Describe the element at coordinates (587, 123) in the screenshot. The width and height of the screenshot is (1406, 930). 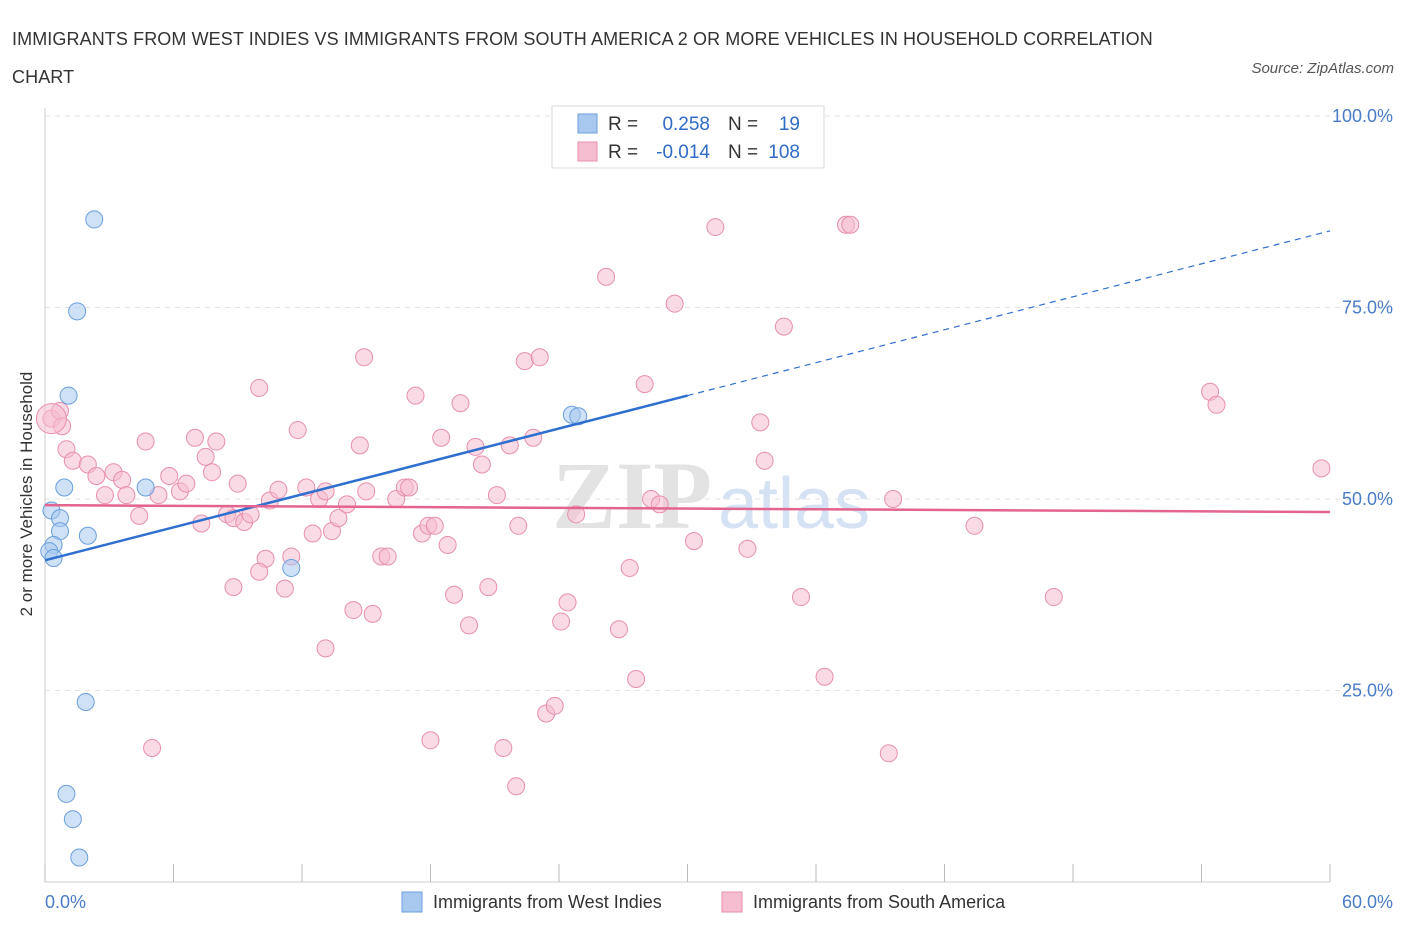
I see `legend-swatch-west-indies` at that location.